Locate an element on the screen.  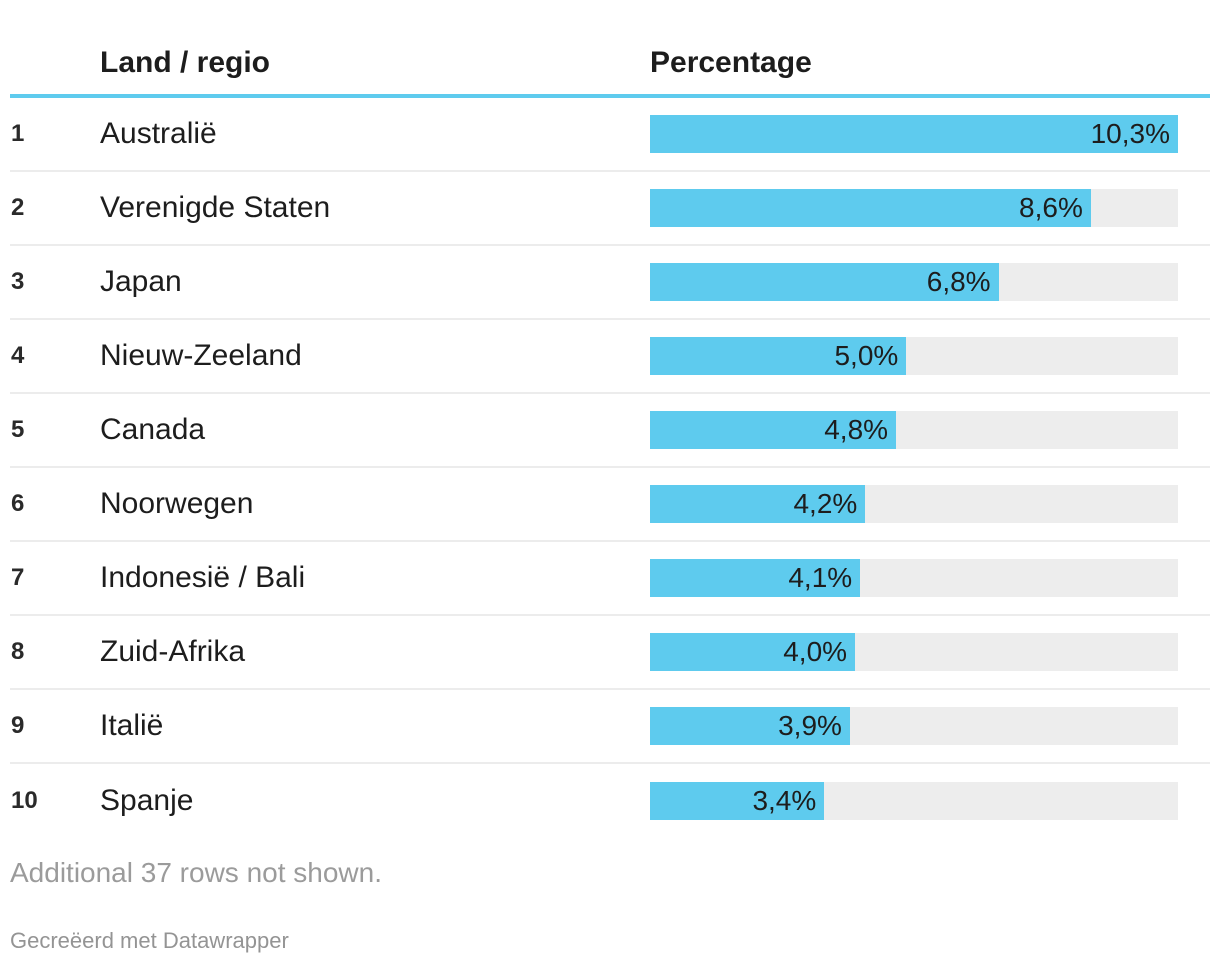
bar-track: 10,3% is located at coordinates (914, 134).